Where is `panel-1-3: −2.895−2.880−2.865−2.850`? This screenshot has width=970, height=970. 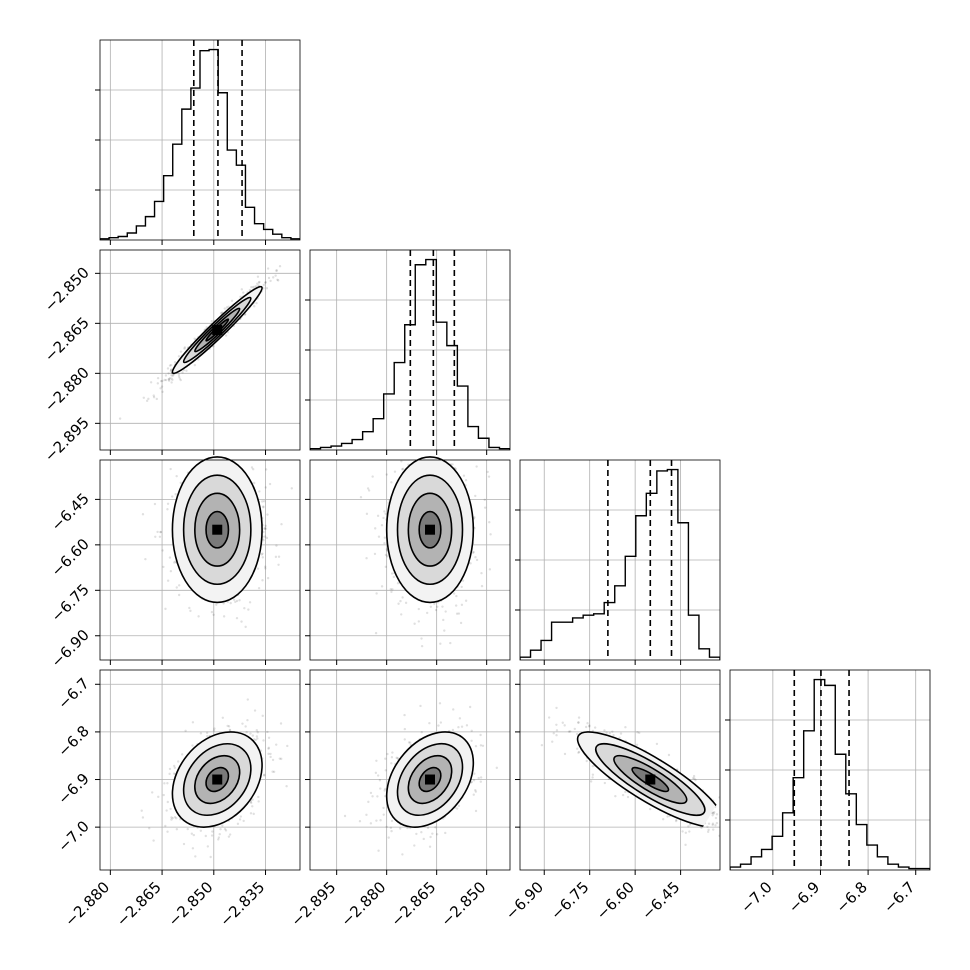
panel-1-3: −2.895−2.880−2.865−2.850 is located at coordinates (399, 800).